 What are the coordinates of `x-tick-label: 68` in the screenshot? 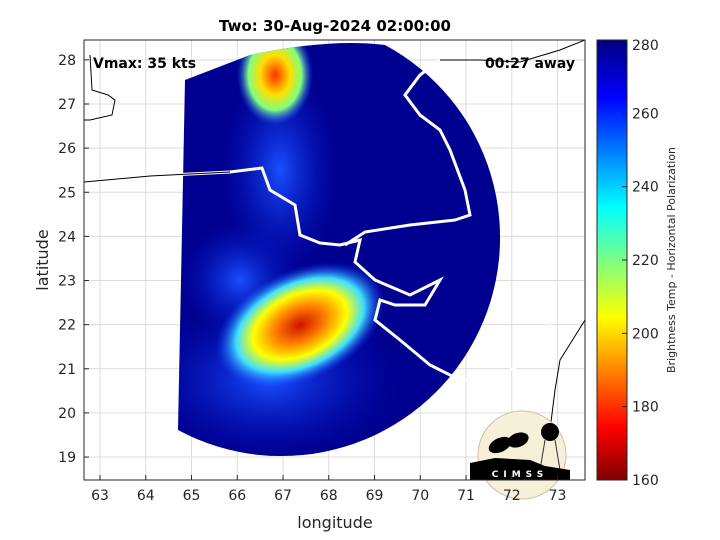 It's located at (329, 496).